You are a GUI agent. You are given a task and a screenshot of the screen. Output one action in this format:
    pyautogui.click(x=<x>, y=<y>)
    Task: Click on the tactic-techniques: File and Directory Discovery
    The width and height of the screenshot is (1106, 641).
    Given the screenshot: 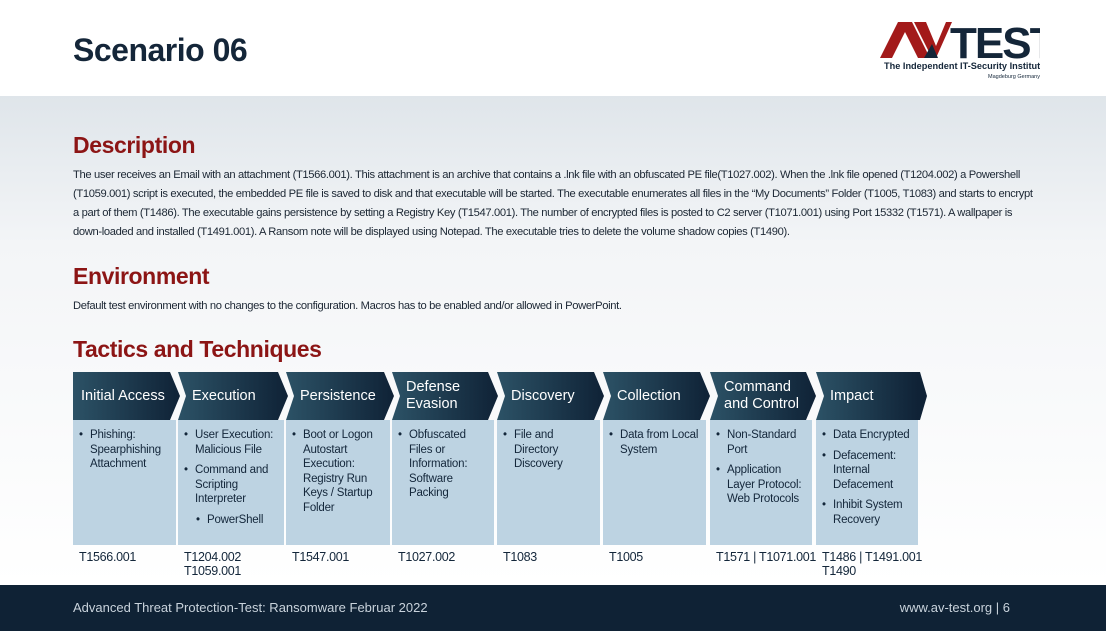 What is the action you would take?
    pyautogui.click(x=548, y=482)
    